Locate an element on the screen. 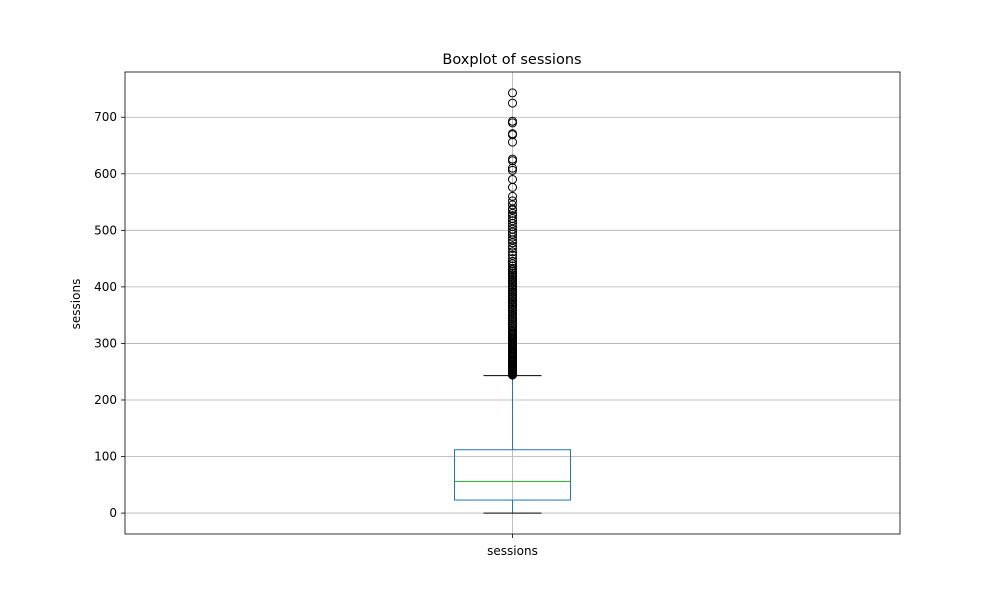 This screenshot has height=600, width=1000. y-tick-label: 500 is located at coordinates (105, 230).